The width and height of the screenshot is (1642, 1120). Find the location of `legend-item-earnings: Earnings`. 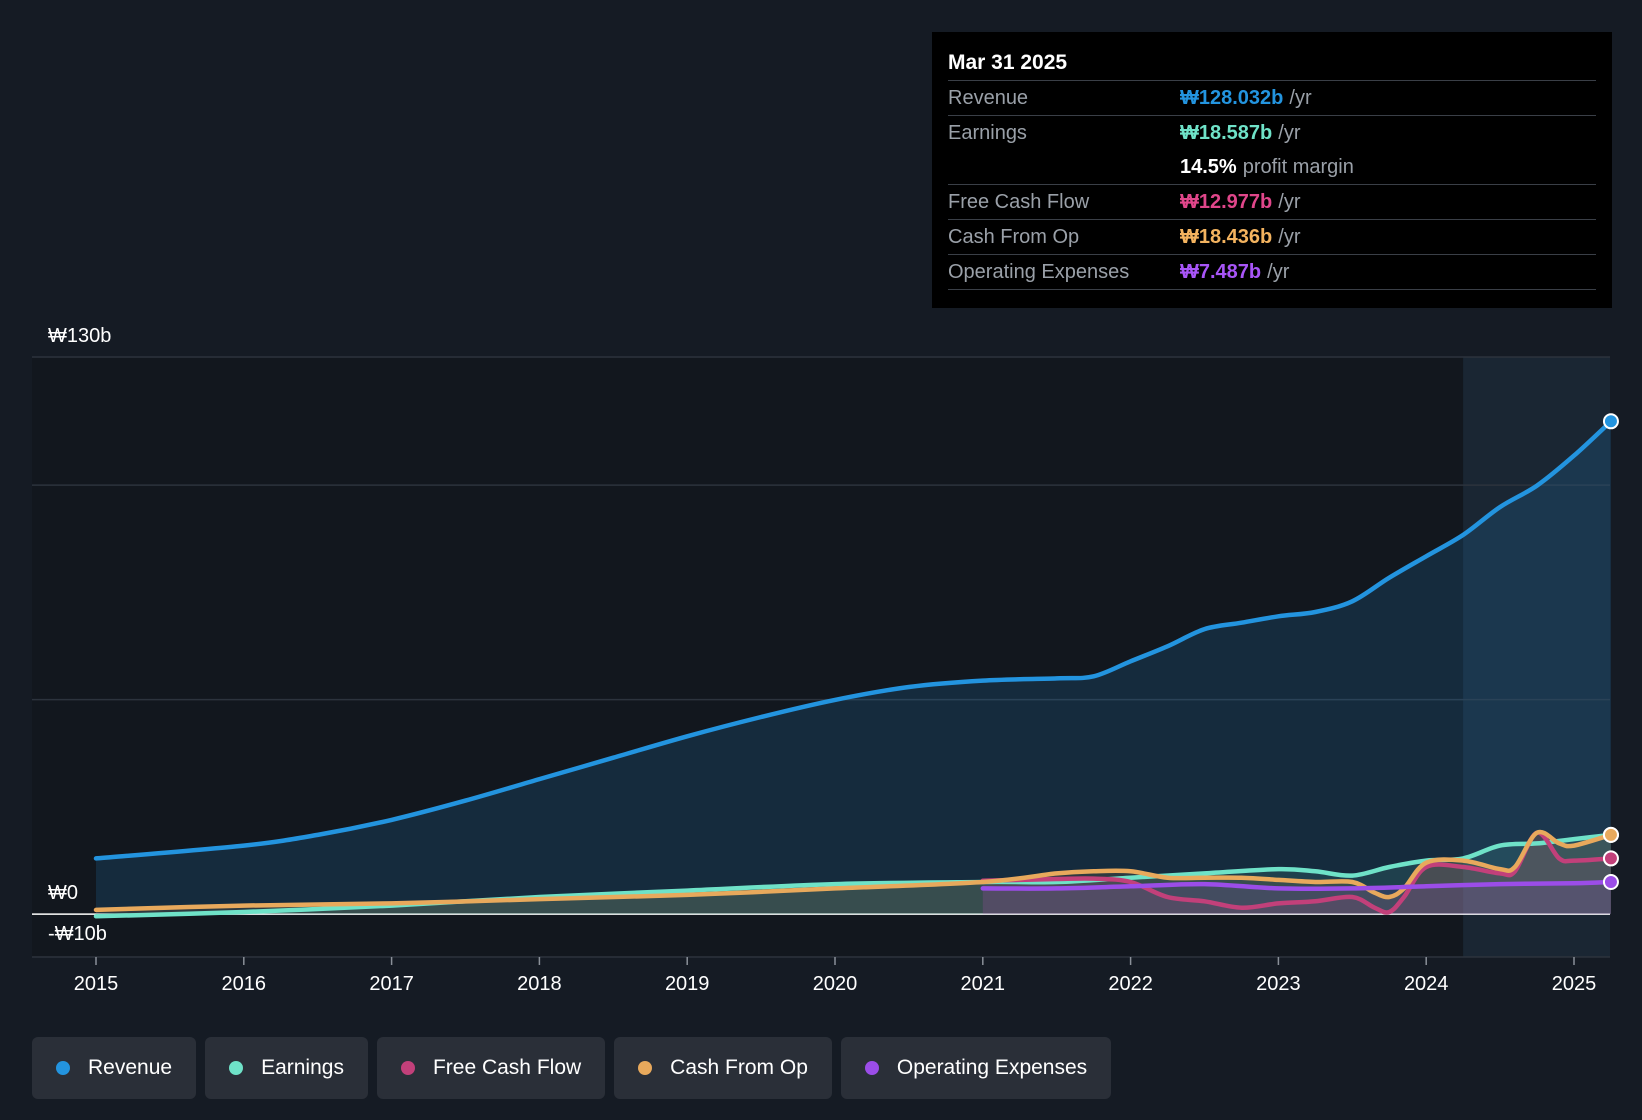

legend-item-earnings: Earnings is located at coordinates (286, 1068).